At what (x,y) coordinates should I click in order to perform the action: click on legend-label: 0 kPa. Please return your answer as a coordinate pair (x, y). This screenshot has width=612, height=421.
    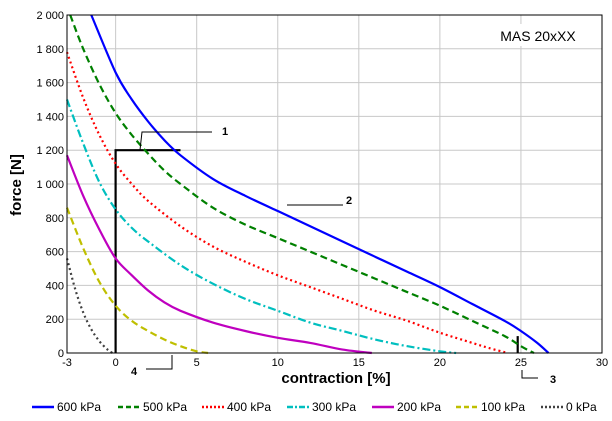
    Looking at the image, I should click on (581, 407).